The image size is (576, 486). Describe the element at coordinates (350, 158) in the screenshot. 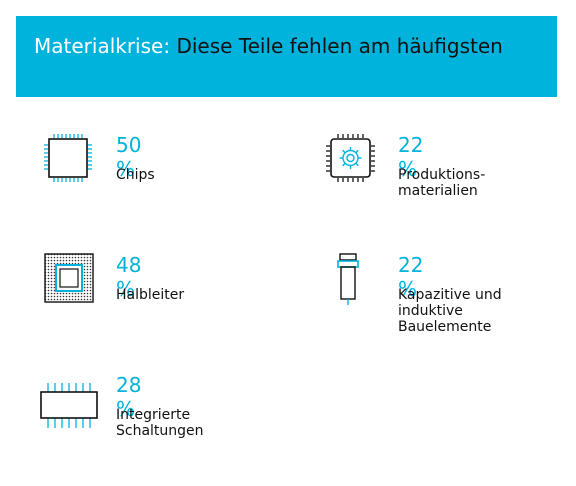

I see `gear-chip-icon` at that location.